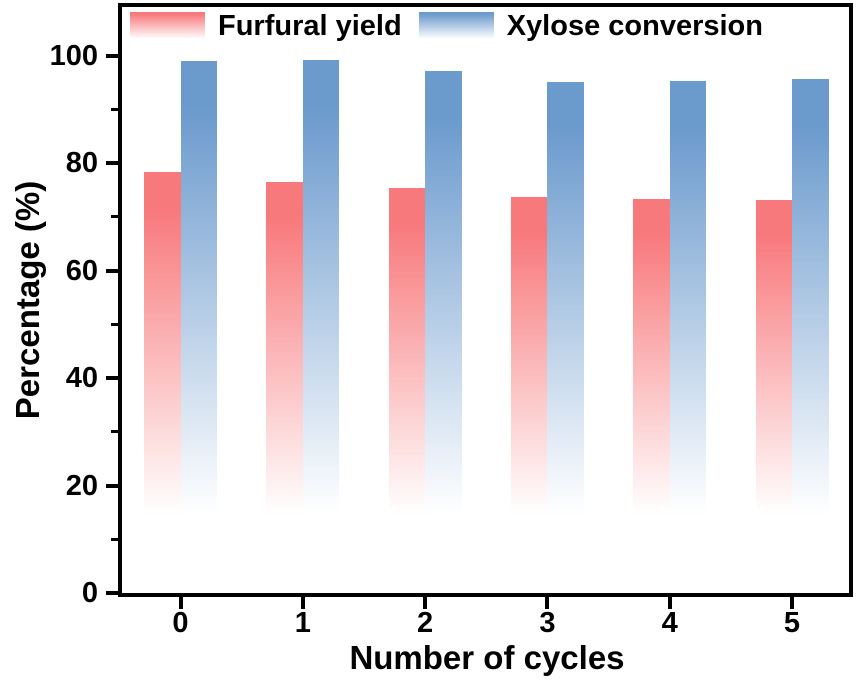 The image size is (858, 684). I want to click on legend-label-xylose-conversion: Xylose conversion, so click(634, 26).